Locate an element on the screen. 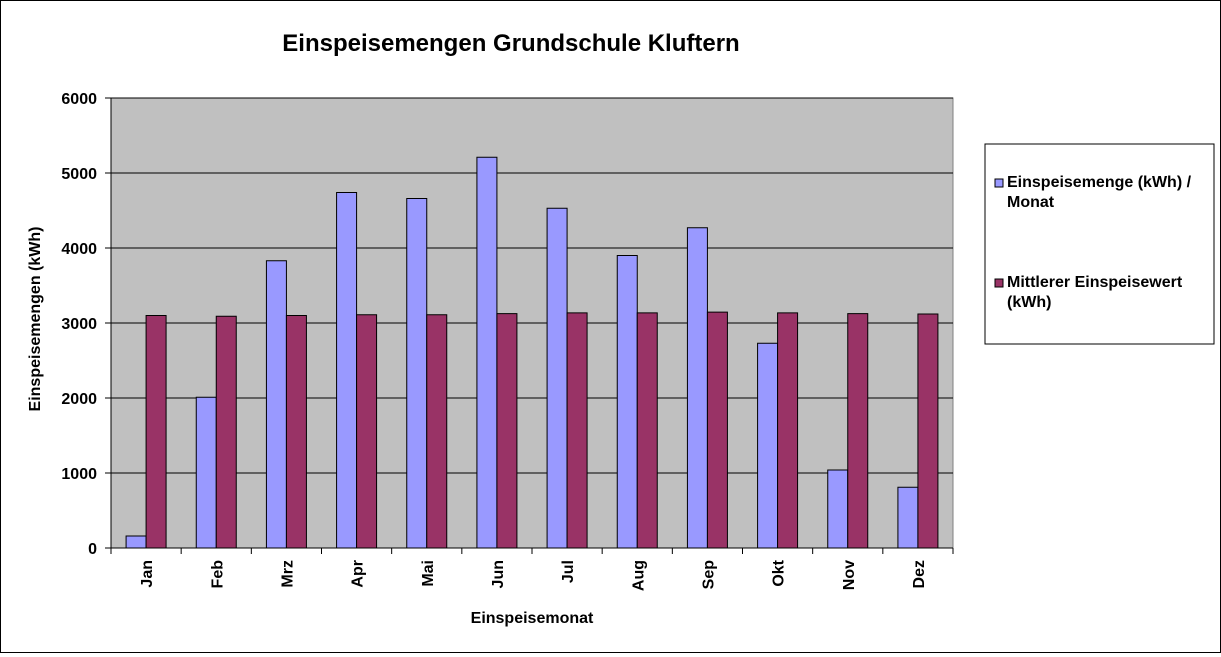 Image resolution: width=1221 pixels, height=657 pixels. x-tick-label: Mai is located at coordinates (428, 573).